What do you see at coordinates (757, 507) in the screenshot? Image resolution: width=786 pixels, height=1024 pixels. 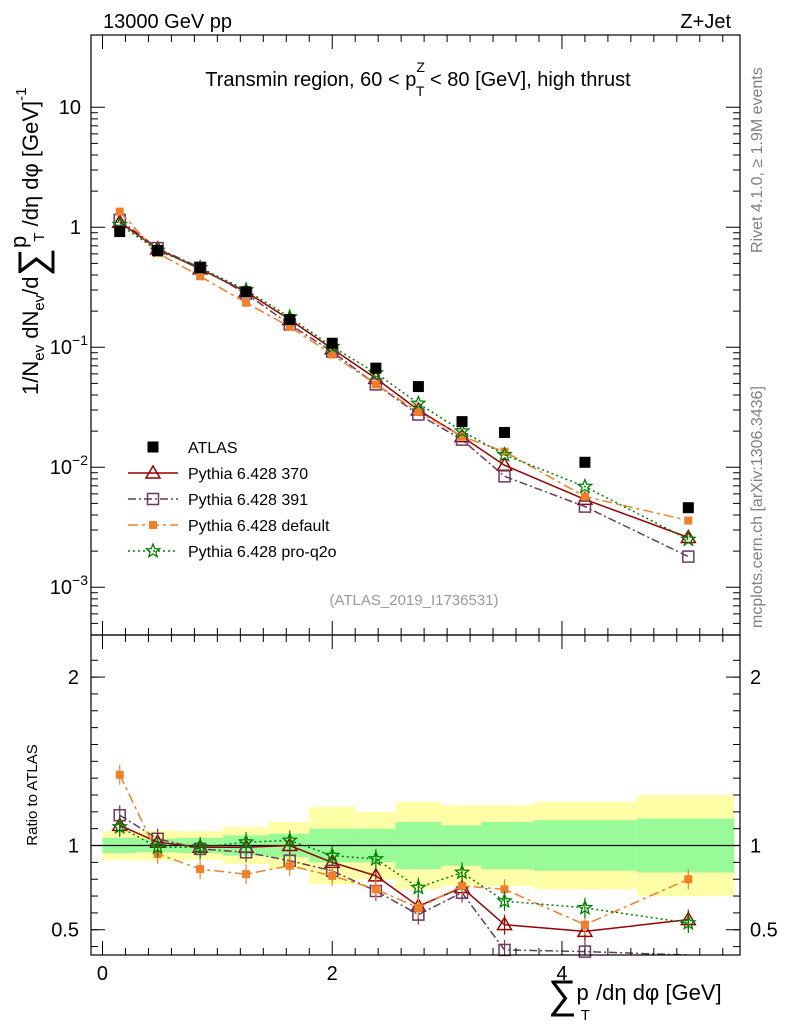 I see `mcplots-label: mcplots.cern.ch [arXiv:1306.3436]` at bounding box center [757, 507].